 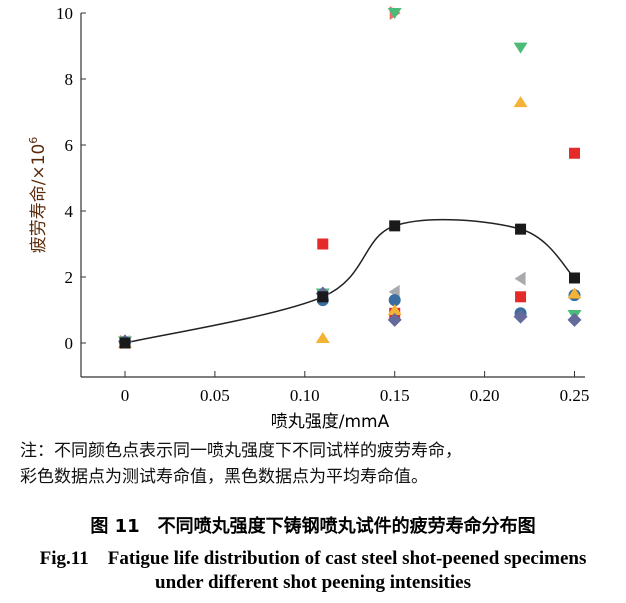 I want to click on y-axis-label: 疲劳寿命/×106, so click(x=38, y=195).